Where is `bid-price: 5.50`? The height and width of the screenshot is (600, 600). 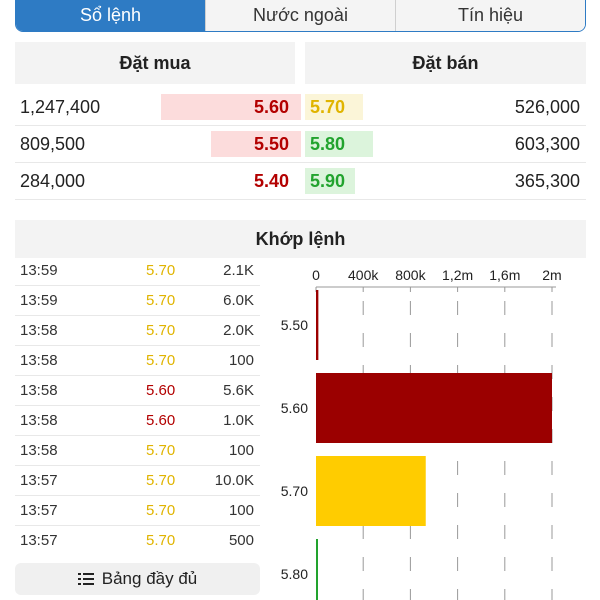
bid-price: 5.50 is located at coordinates (271, 144).